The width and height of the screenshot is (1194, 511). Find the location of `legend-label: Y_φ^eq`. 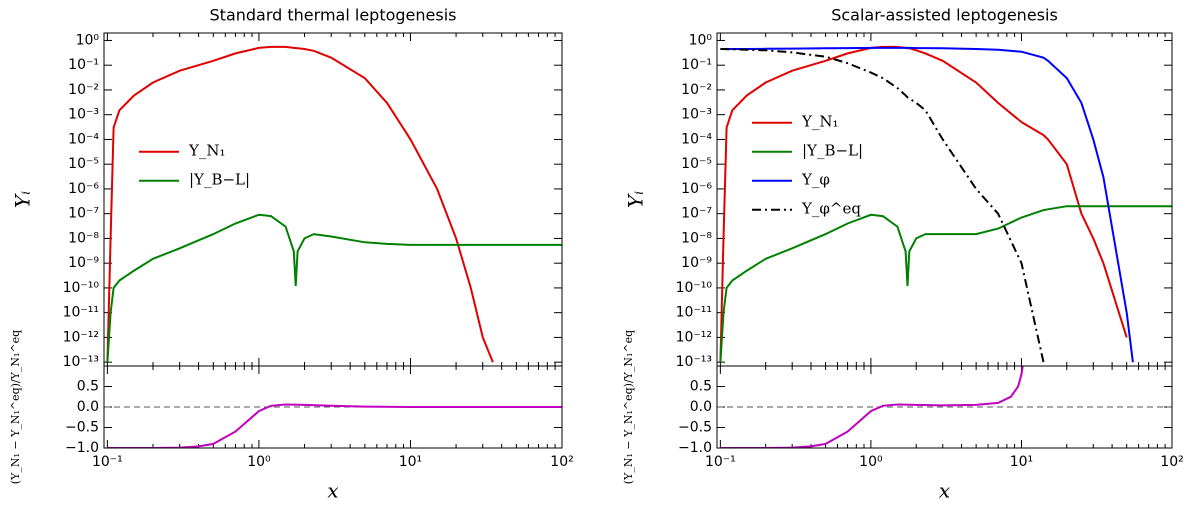

legend-label: Y_φ^eq is located at coordinates (831, 209).